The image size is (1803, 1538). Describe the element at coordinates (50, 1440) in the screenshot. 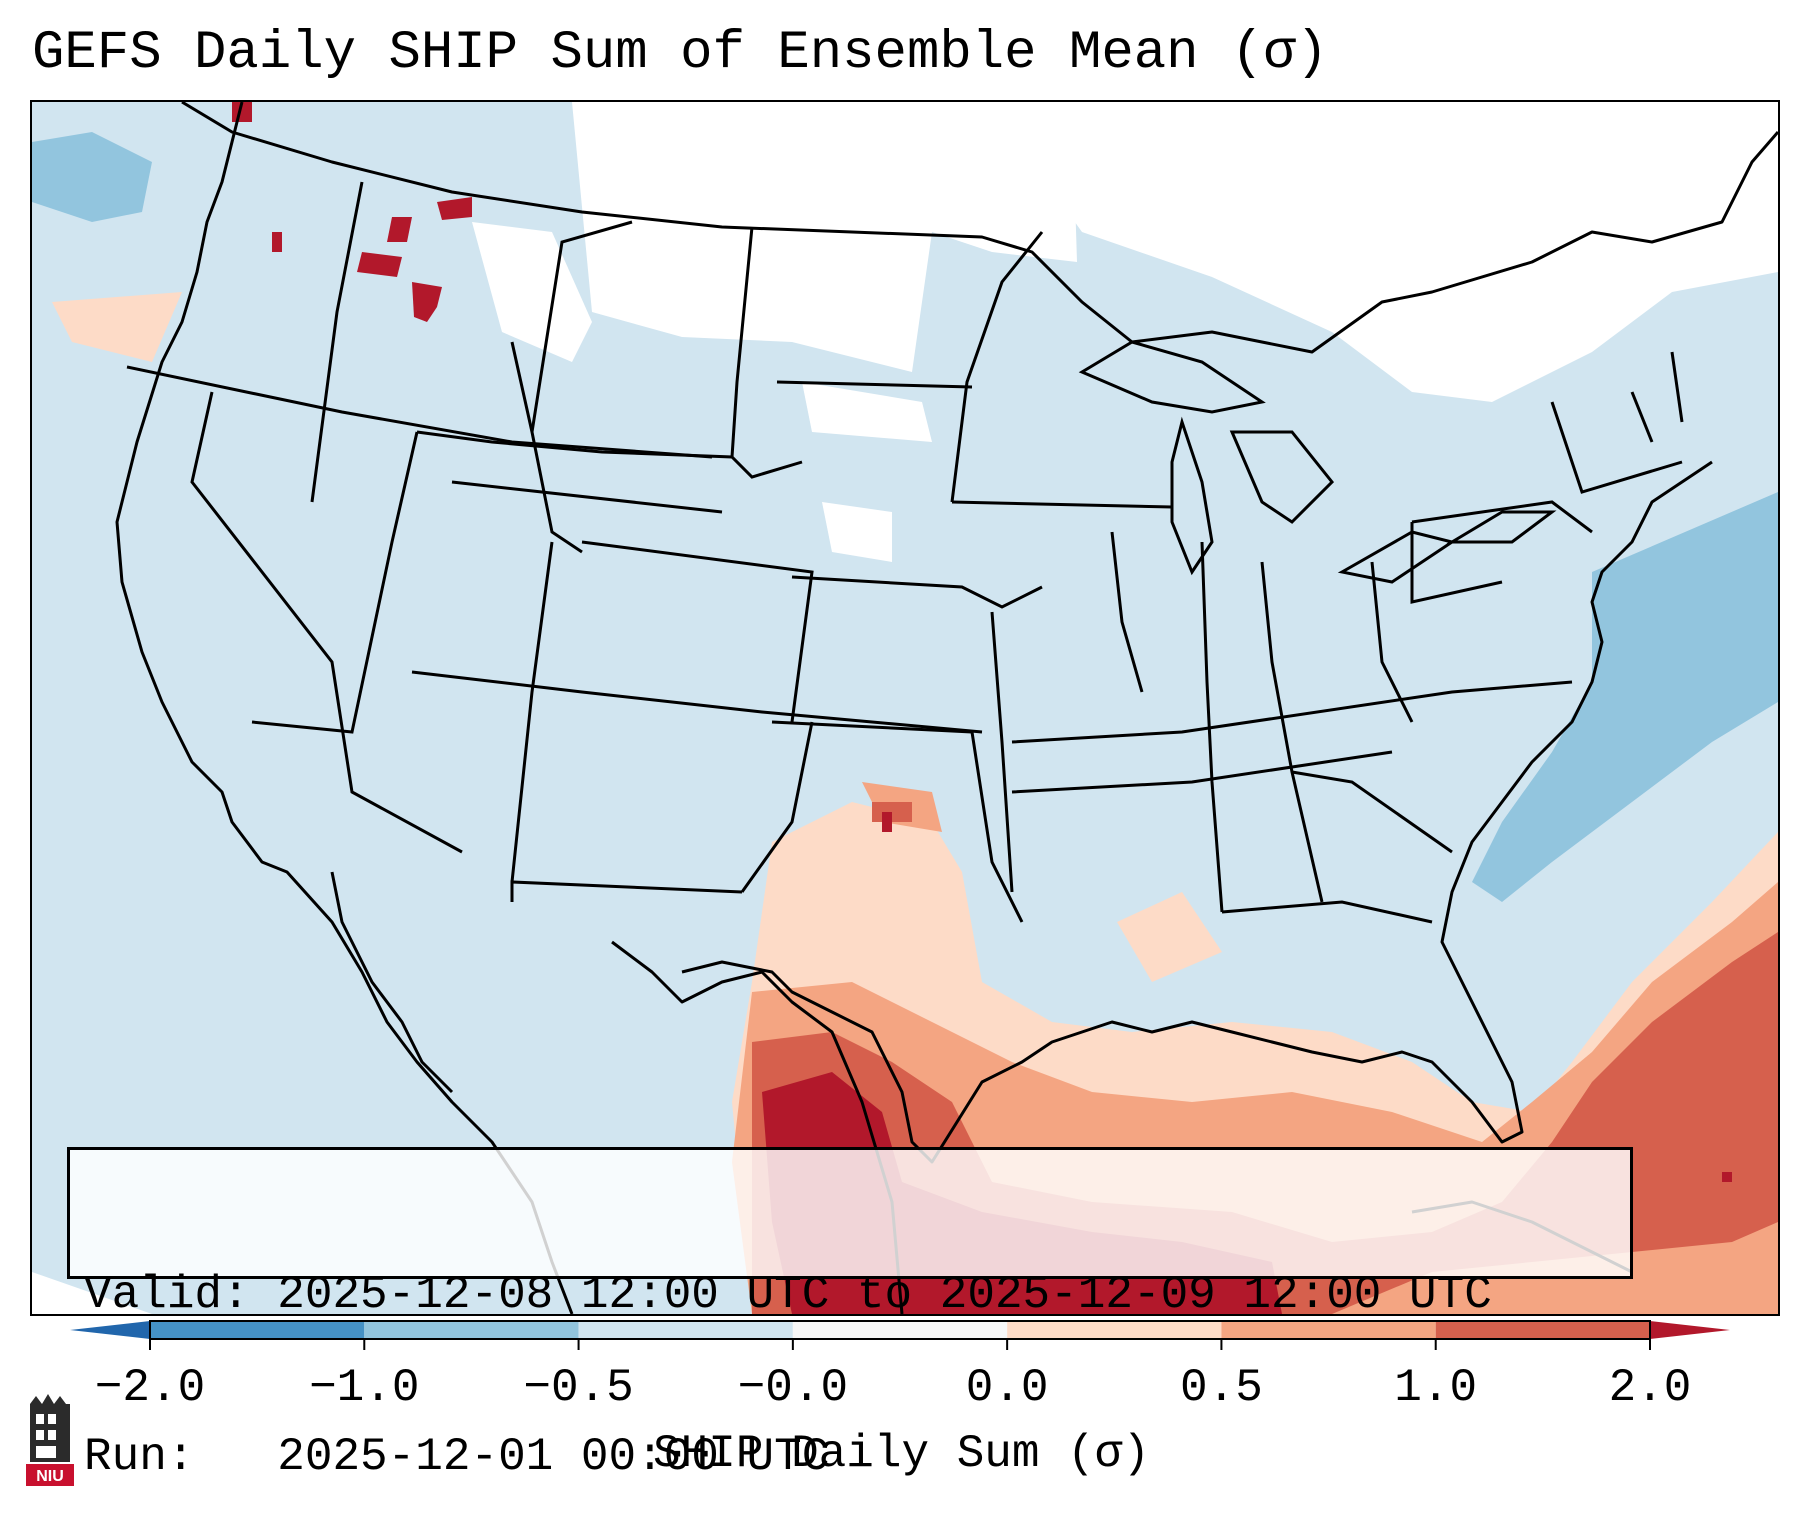

I see `niu-tower-logo: NIU` at that location.